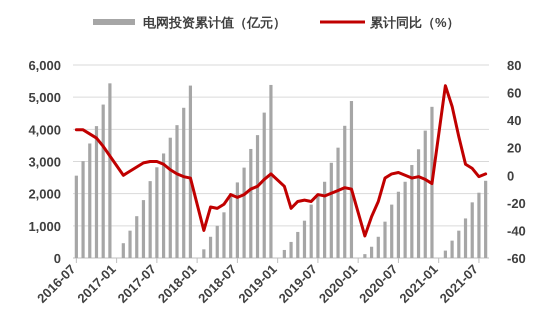  What do you see at coordinates (44, 226) in the screenshot?
I see `y-tick-label: 1,000` at bounding box center [44, 226].